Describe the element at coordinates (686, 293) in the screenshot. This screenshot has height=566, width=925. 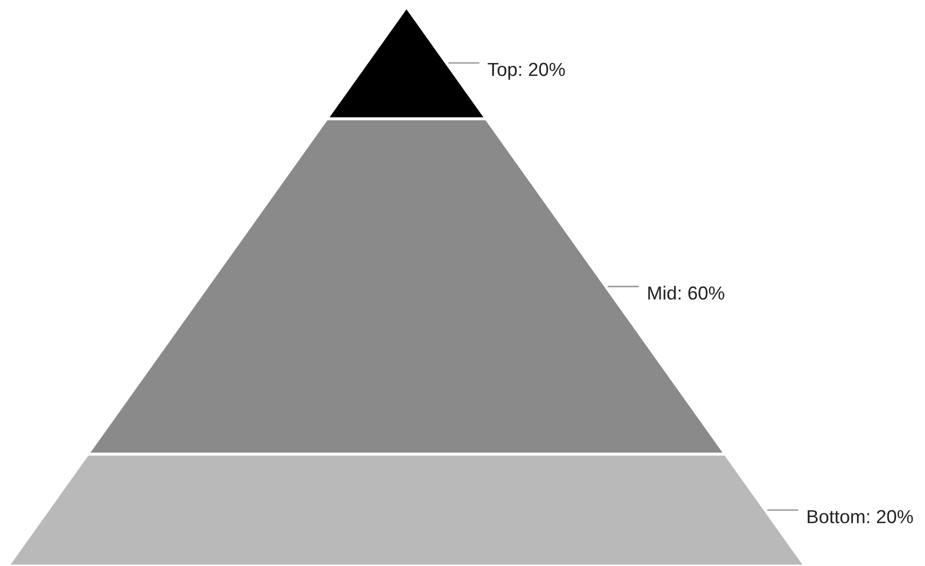
I see `data-label: Mid: 60%` at that location.